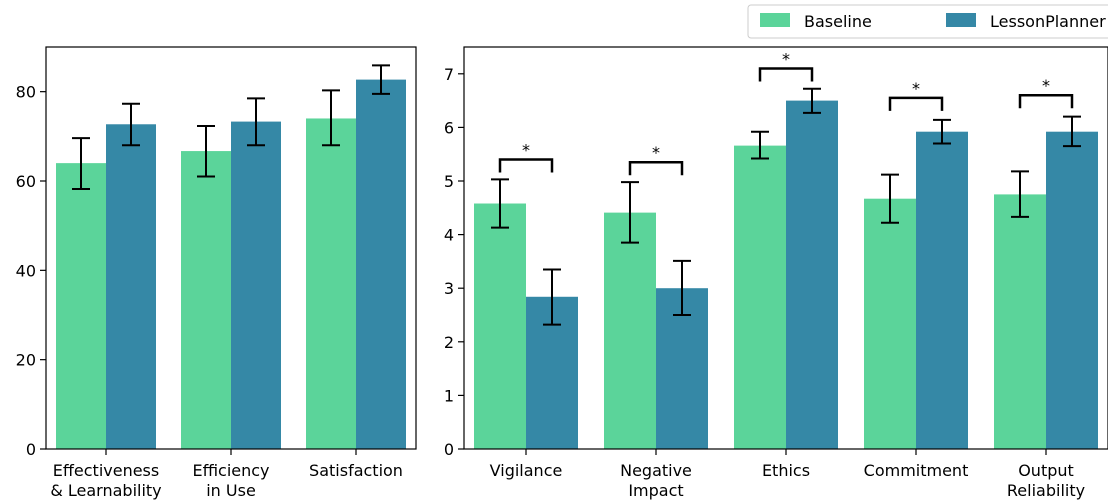 This screenshot has height=504, width=1108. What do you see at coordinates (26, 270) in the screenshot?
I see `y-tick-label: 40` at bounding box center [26, 270].